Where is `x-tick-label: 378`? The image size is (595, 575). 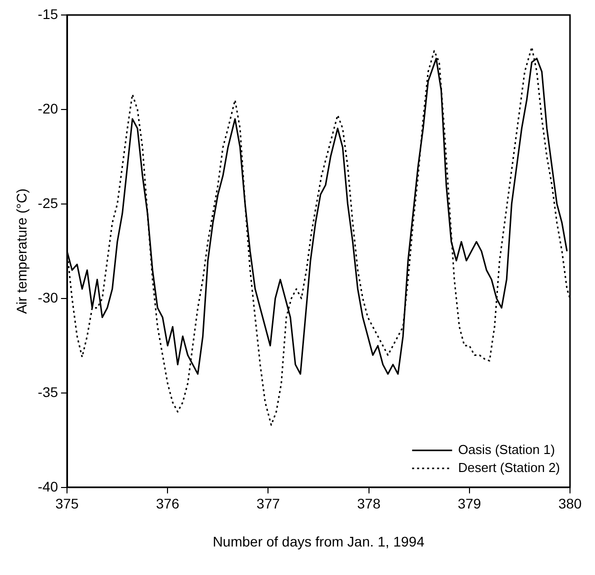
x-tick-label: 378 is located at coordinates (369, 504).